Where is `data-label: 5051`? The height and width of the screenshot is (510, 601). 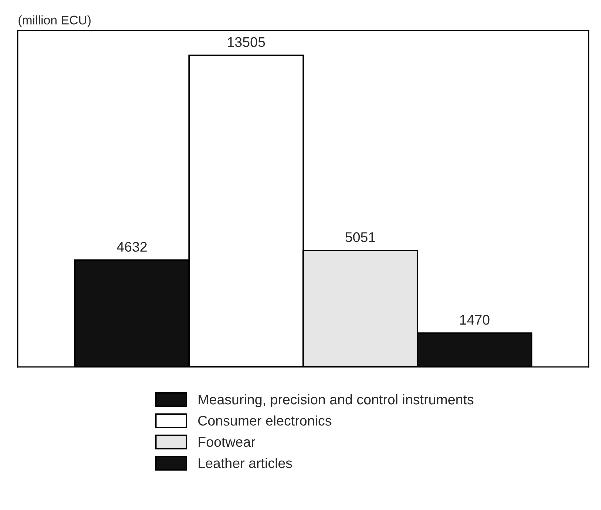 data-label: 5051 is located at coordinates (361, 237).